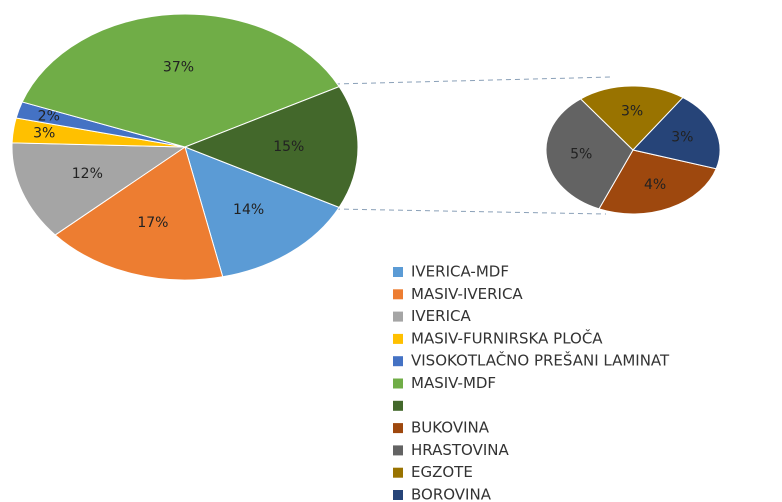 The image size is (782, 502). Describe the element at coordinates (460, 450) in the screenshot. I see `legend-label: HRASTOVINA` at that location.